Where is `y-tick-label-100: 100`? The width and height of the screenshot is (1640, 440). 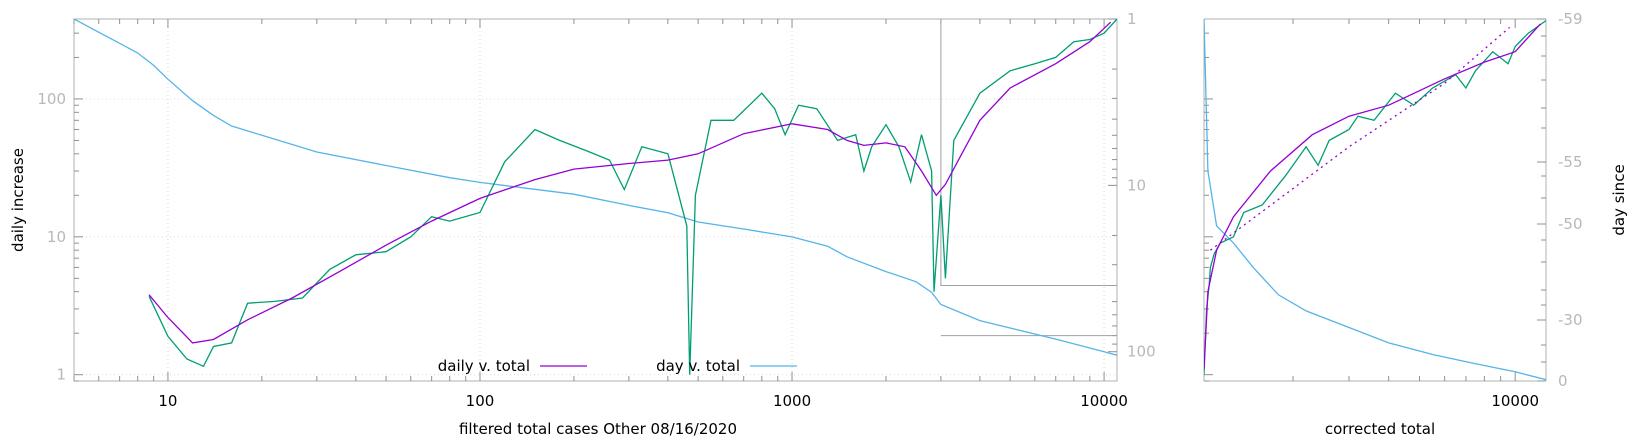
y-tick-label-100: 100 is located at coordinates (51, 99).